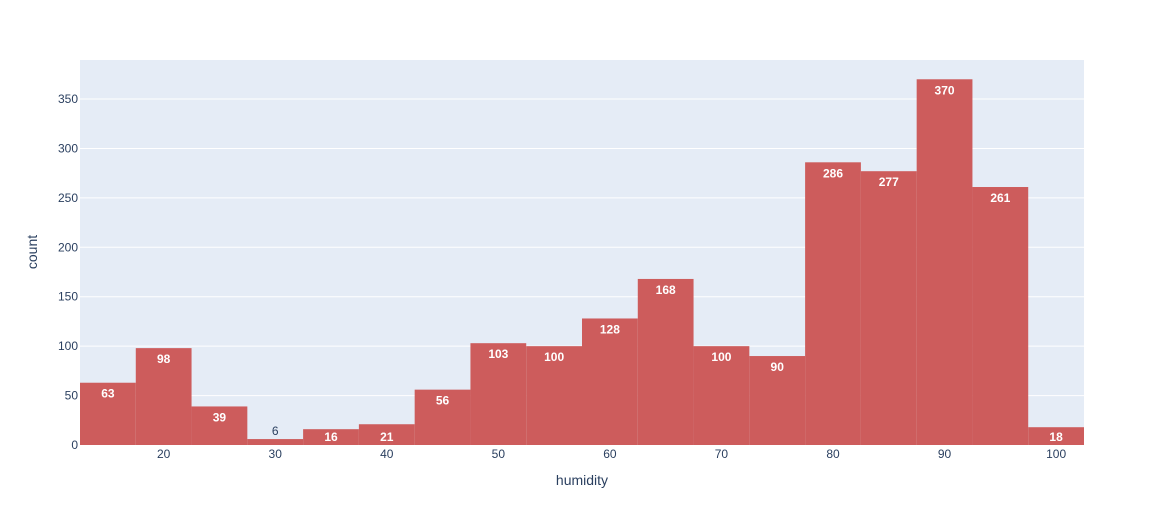 This screenshot has width=1164, height=530. I want to click on y-axis-label: count, so click(32, 252).